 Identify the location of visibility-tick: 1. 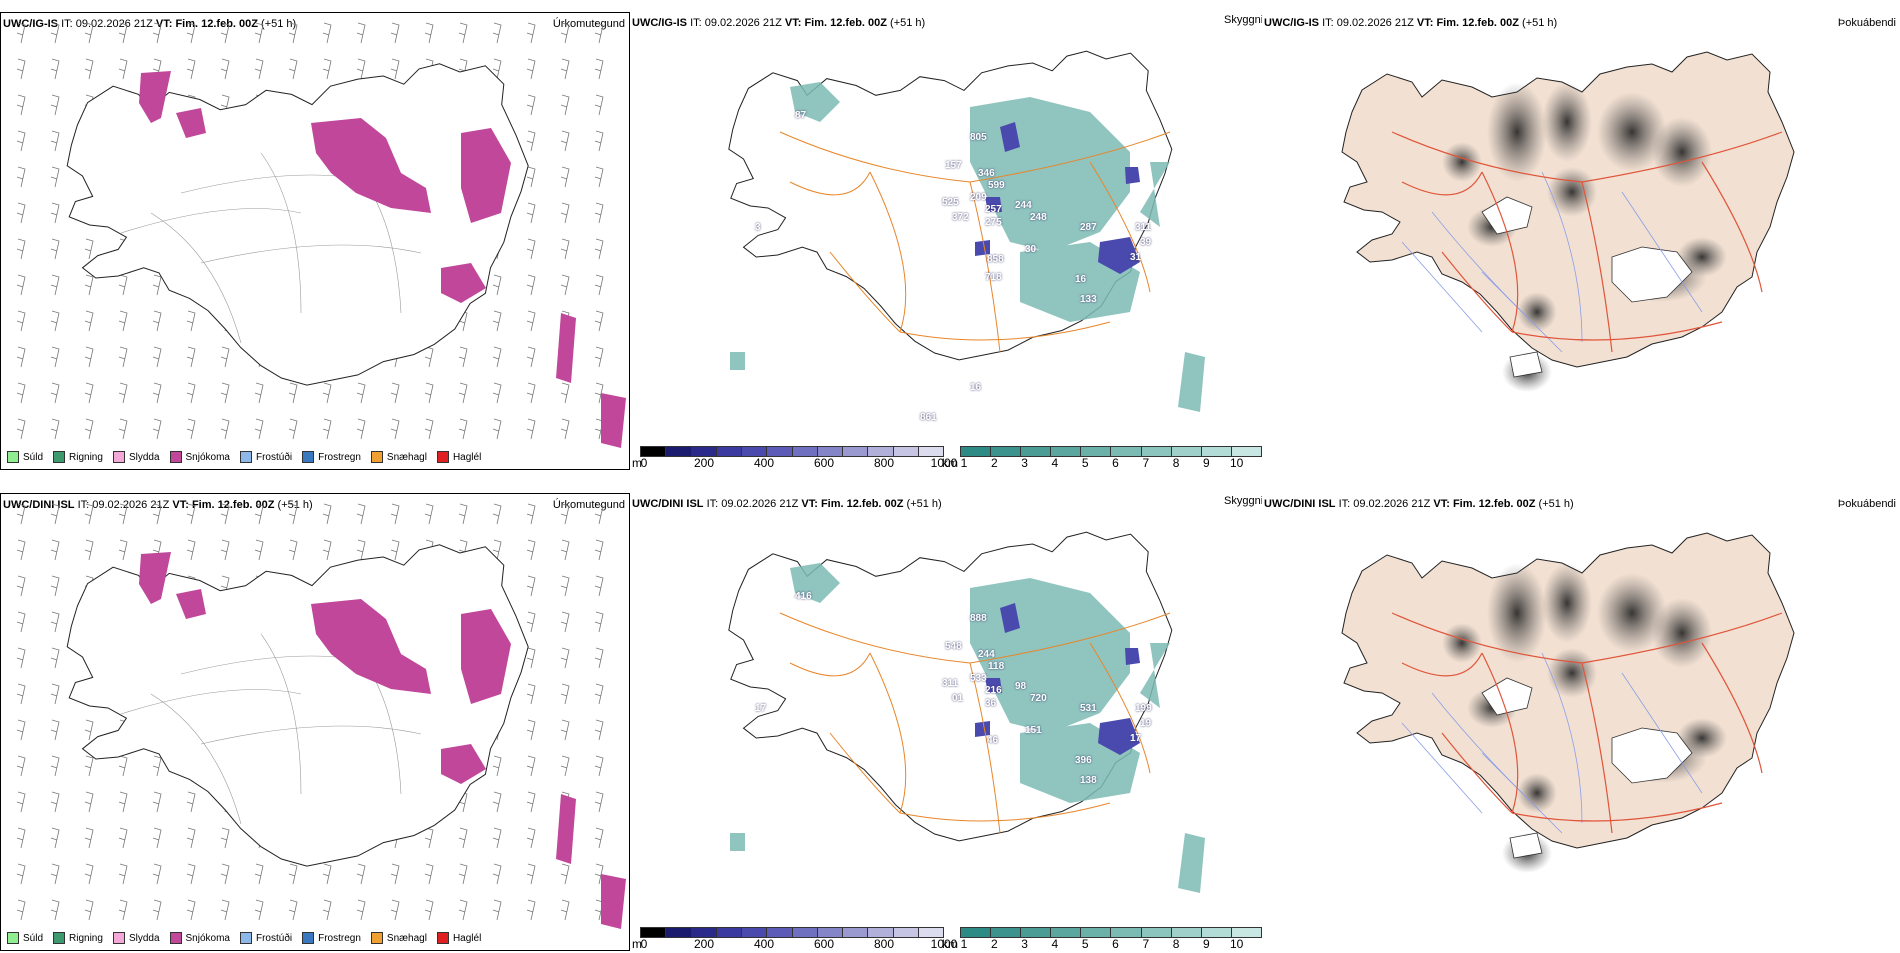
(964, 944).